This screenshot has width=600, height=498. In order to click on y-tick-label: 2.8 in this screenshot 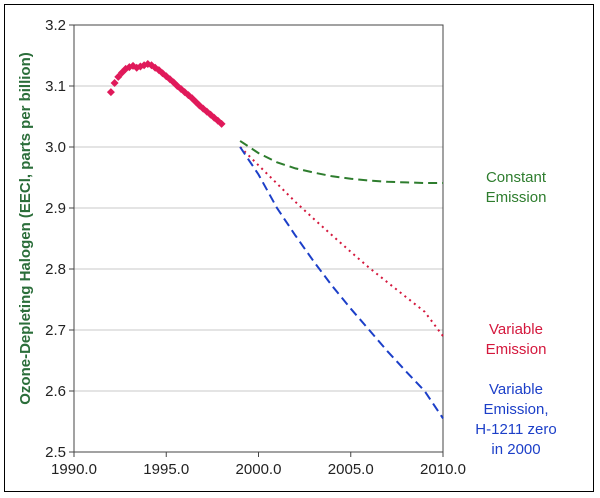, I will do `click(55, 269)`.